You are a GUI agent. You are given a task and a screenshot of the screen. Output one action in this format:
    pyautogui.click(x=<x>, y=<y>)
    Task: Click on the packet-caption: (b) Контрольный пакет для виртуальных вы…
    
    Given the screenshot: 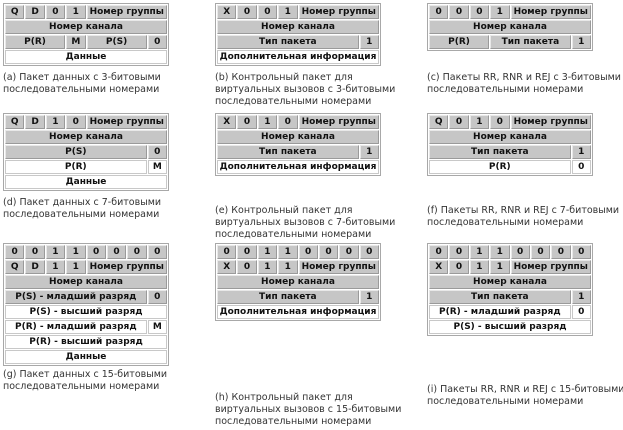 What is the action you would take?
    pyautogui.click(x=305, y=89)
    